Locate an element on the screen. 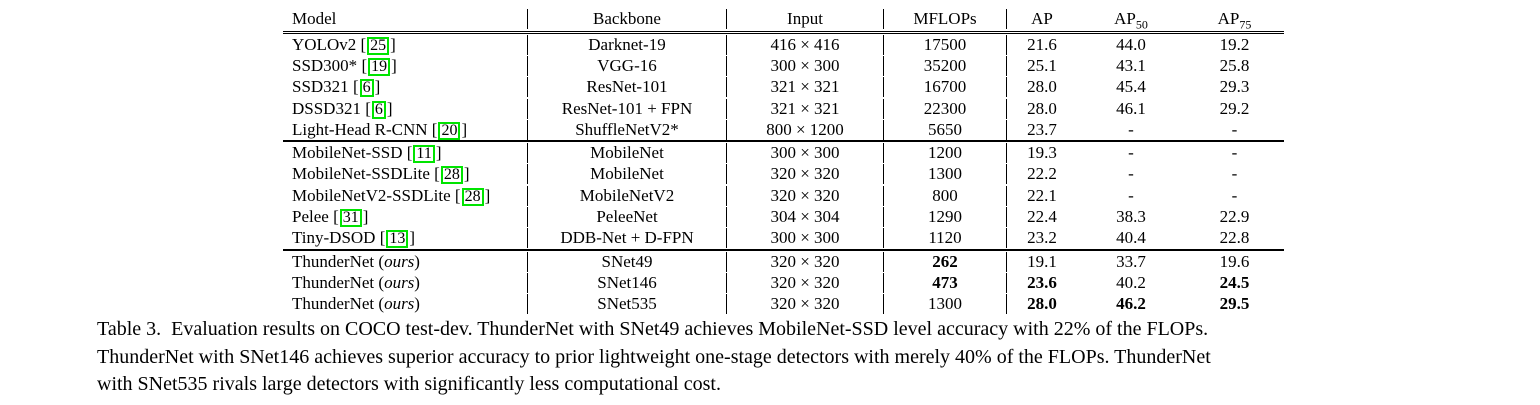 The width and height of the screenshot is (1540, 405). cell-backbone: MobileNetV2 is located at coordinates (627, 195).